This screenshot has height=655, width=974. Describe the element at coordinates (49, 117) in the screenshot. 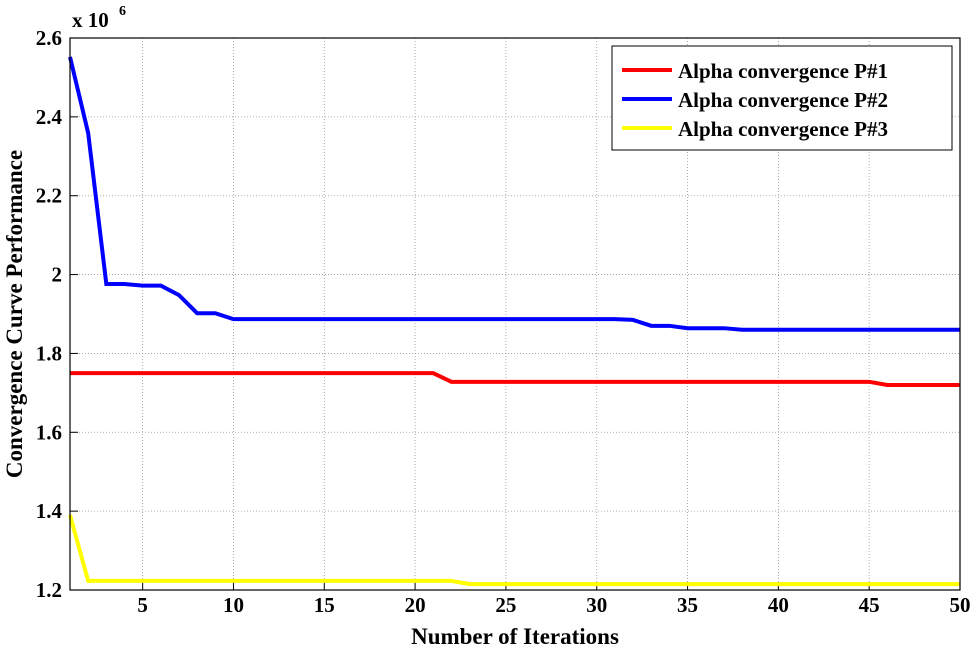

I see `y-tick-label: 2.4` at that location.